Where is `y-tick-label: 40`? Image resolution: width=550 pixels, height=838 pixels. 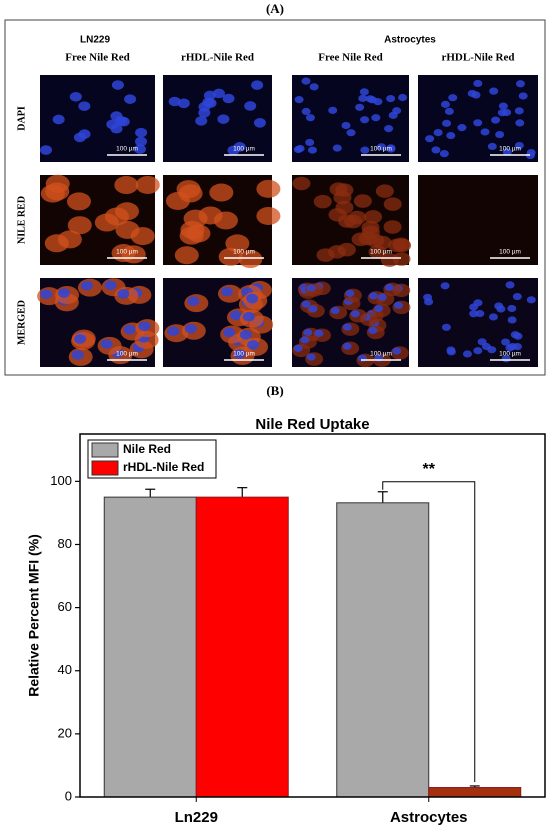 y-tick-label: 40 is located at coordinates (65, 669).